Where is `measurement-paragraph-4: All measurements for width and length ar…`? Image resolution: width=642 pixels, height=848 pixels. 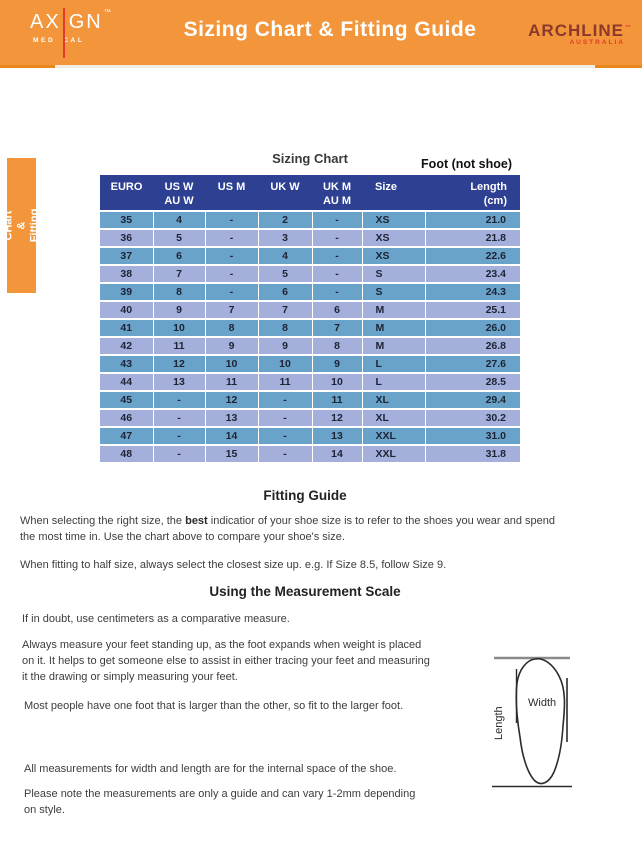
measurement-paragraph-4: All measurements for width and length ar… is located at coordinates (210, 769).